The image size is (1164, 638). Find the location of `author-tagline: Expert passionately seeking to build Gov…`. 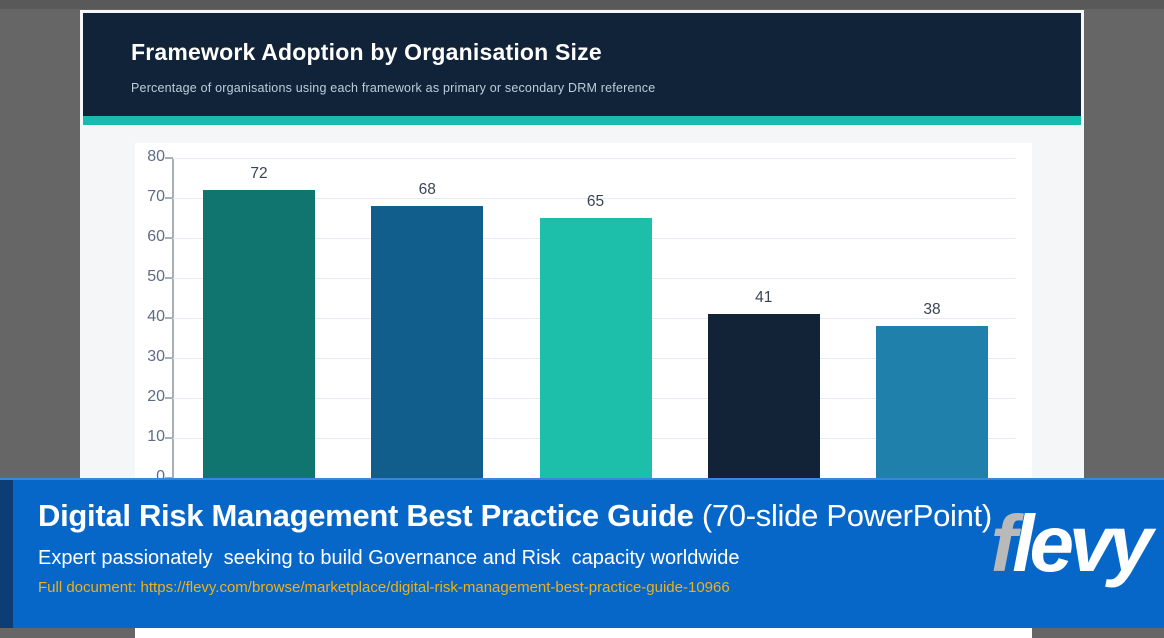

author-tagline: Expert passionately seeking to build Gov… is located at coordinates (389, 557).